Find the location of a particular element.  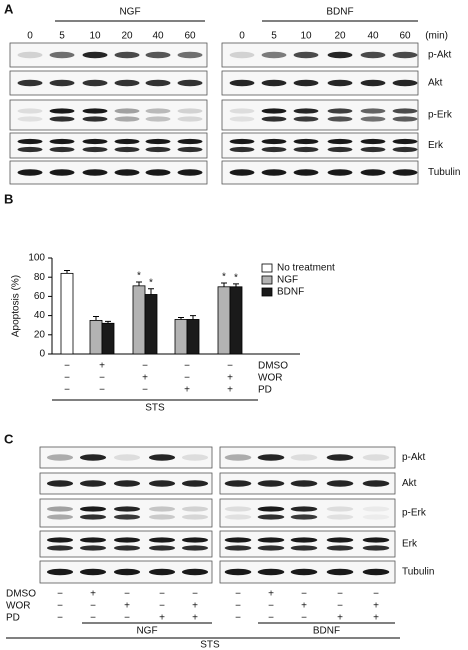

y-tick-label: 40 is located at coordinates (40, 315).